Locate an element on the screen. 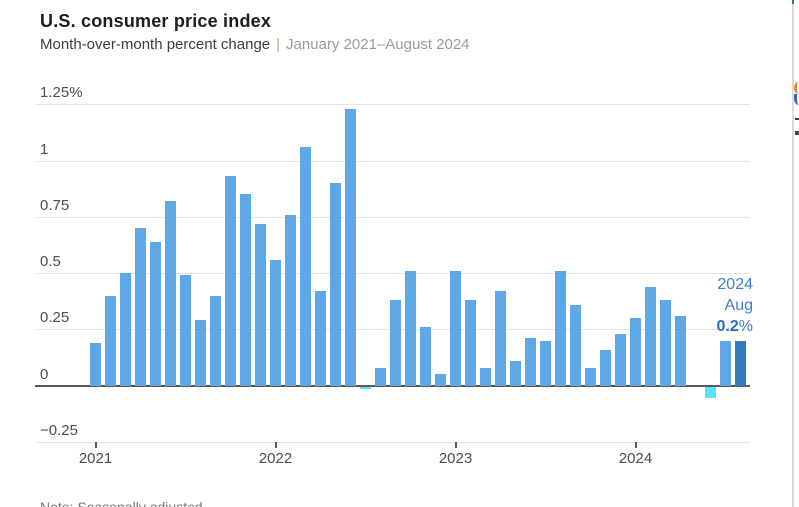  bar-may-2022 is located at coordinates (335, 284).